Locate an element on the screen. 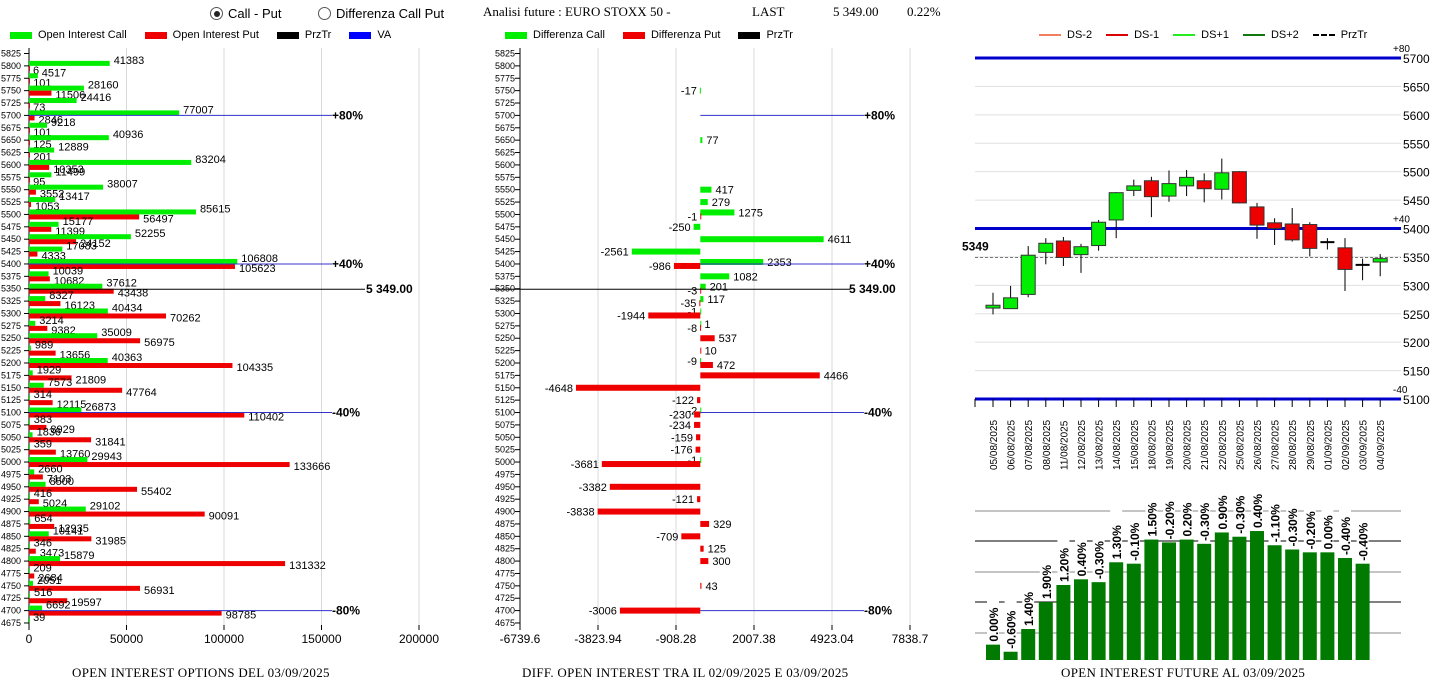 The width and height of the screenshot is (1435, 681). x-tick-label: 100000 is located at coordinates (224, 639).